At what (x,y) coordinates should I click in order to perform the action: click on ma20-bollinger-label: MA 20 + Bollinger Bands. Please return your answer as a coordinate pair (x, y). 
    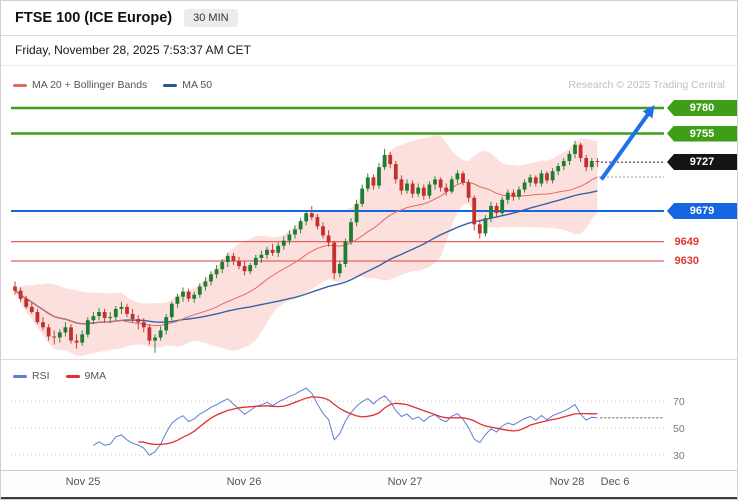
    Looking at the image, I should click on (90, 85).